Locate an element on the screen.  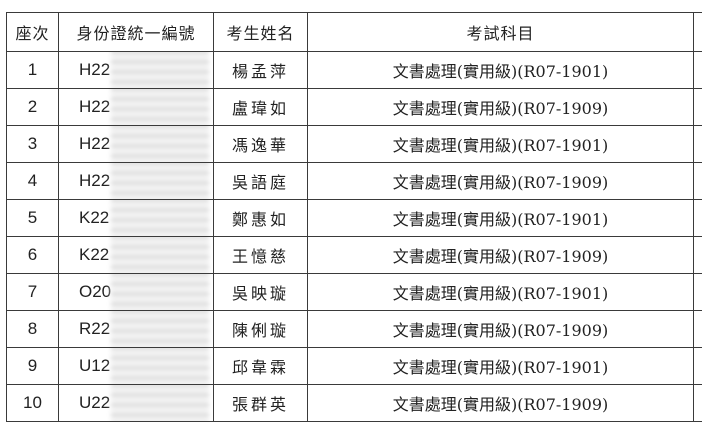
id-number: U12 is located at coordinates (136, 366).